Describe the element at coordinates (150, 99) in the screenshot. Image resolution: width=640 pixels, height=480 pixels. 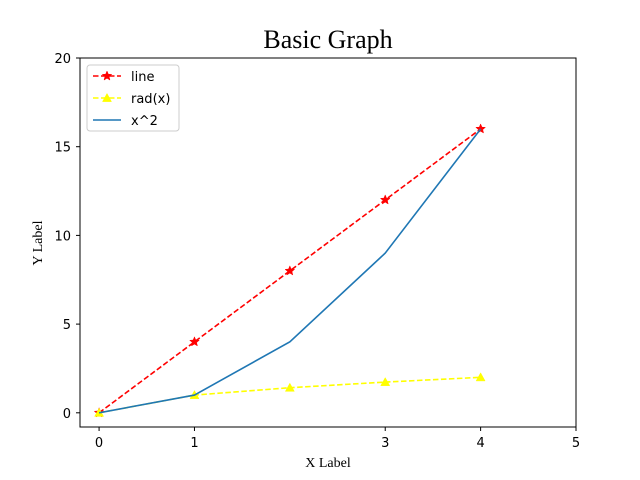
I see `legend-label: rad(x)` at that location.